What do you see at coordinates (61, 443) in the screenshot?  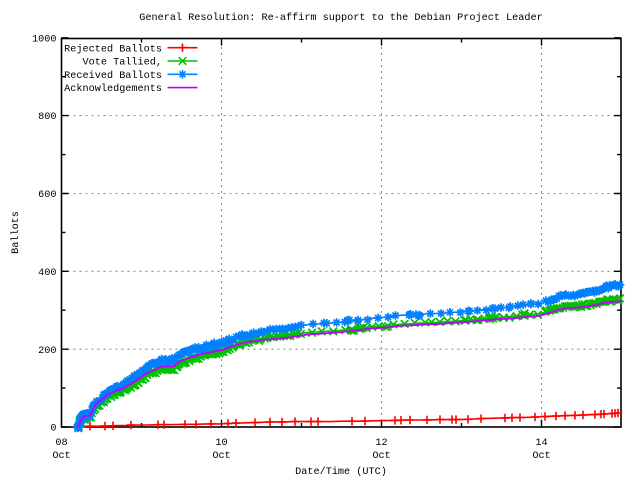 I see `svg-text: 08` at bounding box center [61, 443].